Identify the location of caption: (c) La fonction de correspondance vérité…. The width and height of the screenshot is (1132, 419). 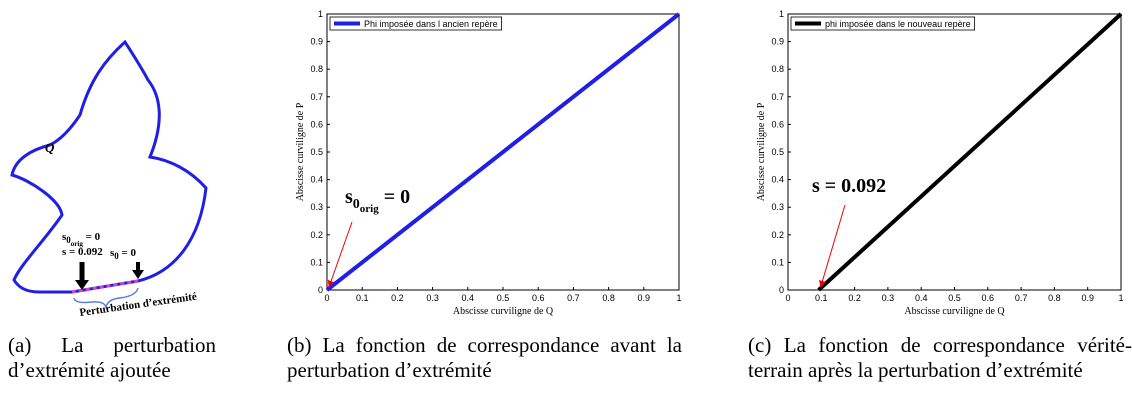
(940, 357).